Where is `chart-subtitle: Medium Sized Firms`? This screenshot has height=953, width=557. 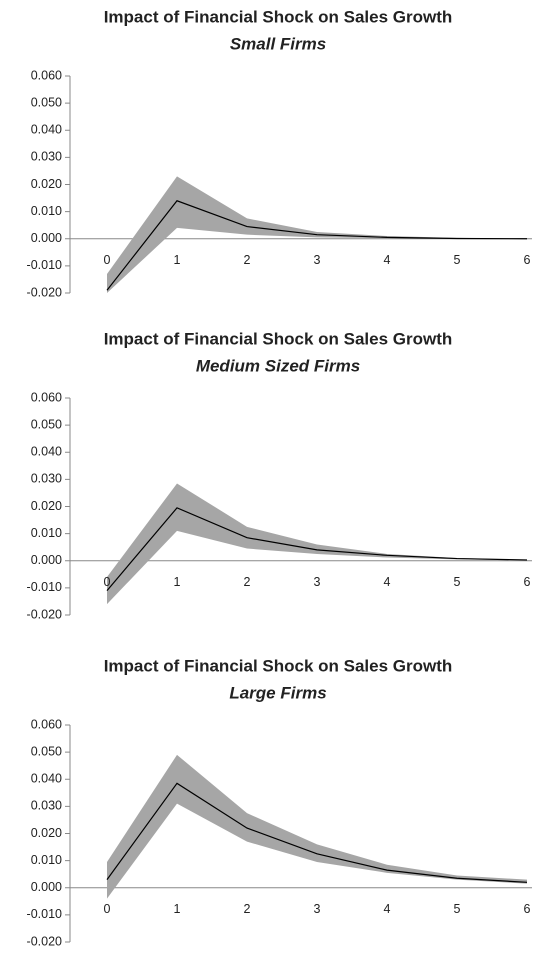 chart-subtitle: Medium Sized Firms is located at coordinates (278, 365).